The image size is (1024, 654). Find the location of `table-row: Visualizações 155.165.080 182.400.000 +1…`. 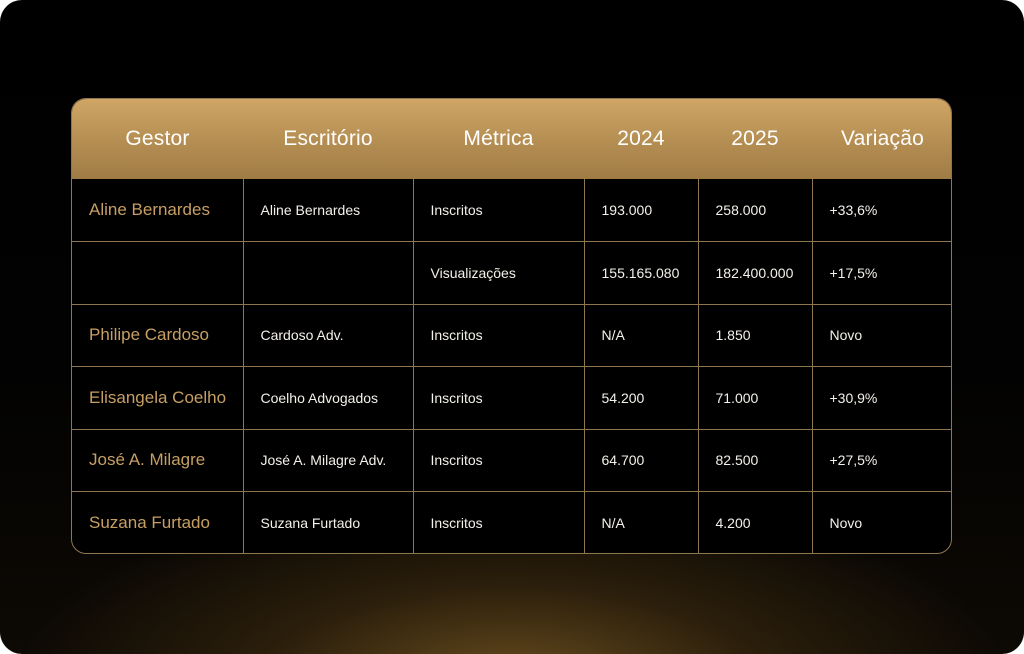

table-row: Visualizações 155.165.080 182.400.000 +1… is located at coordinates (511, 273).